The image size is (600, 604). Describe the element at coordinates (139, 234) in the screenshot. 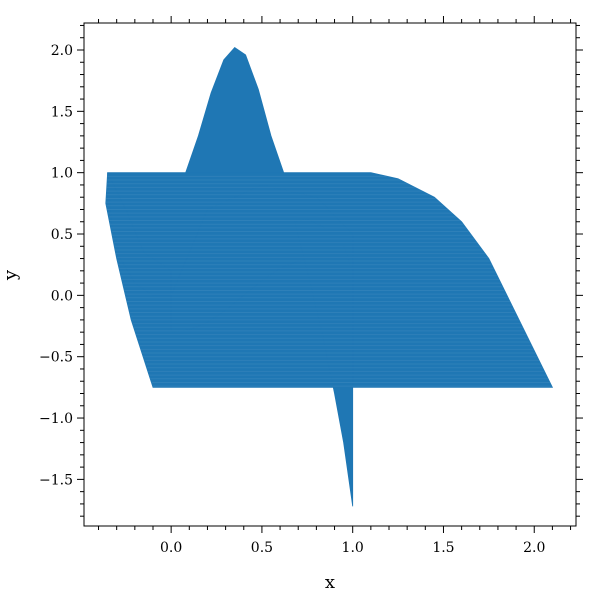

I see `series-shape-left-curve` at that location.